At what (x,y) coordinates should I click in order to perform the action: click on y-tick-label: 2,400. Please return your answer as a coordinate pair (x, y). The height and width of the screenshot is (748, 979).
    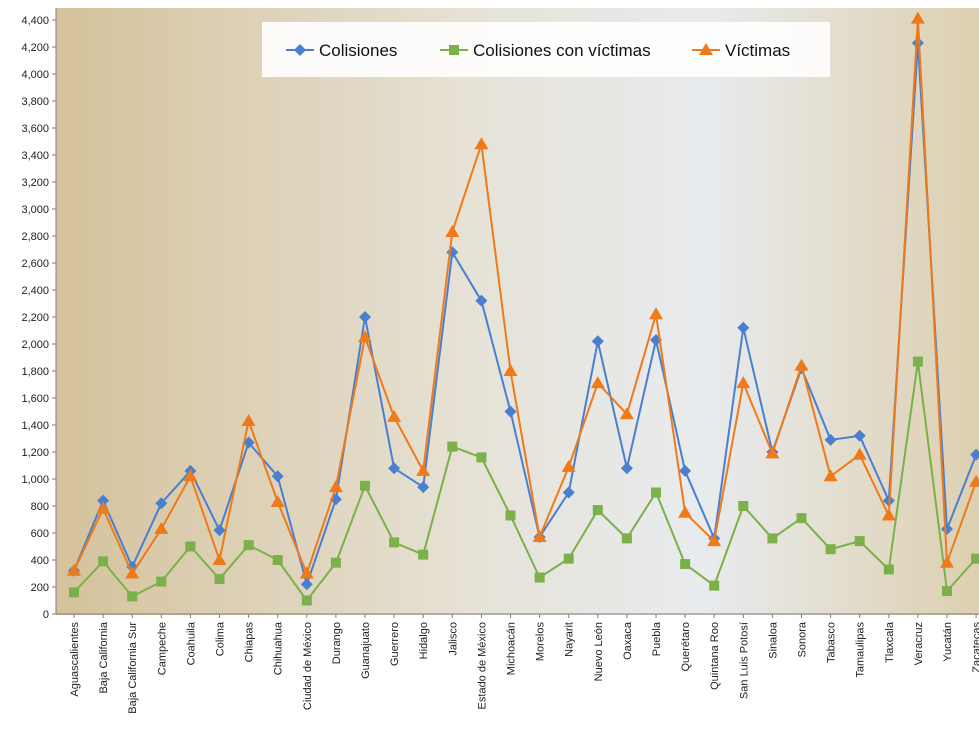
    Looking at the image, I should click on (35, 291).